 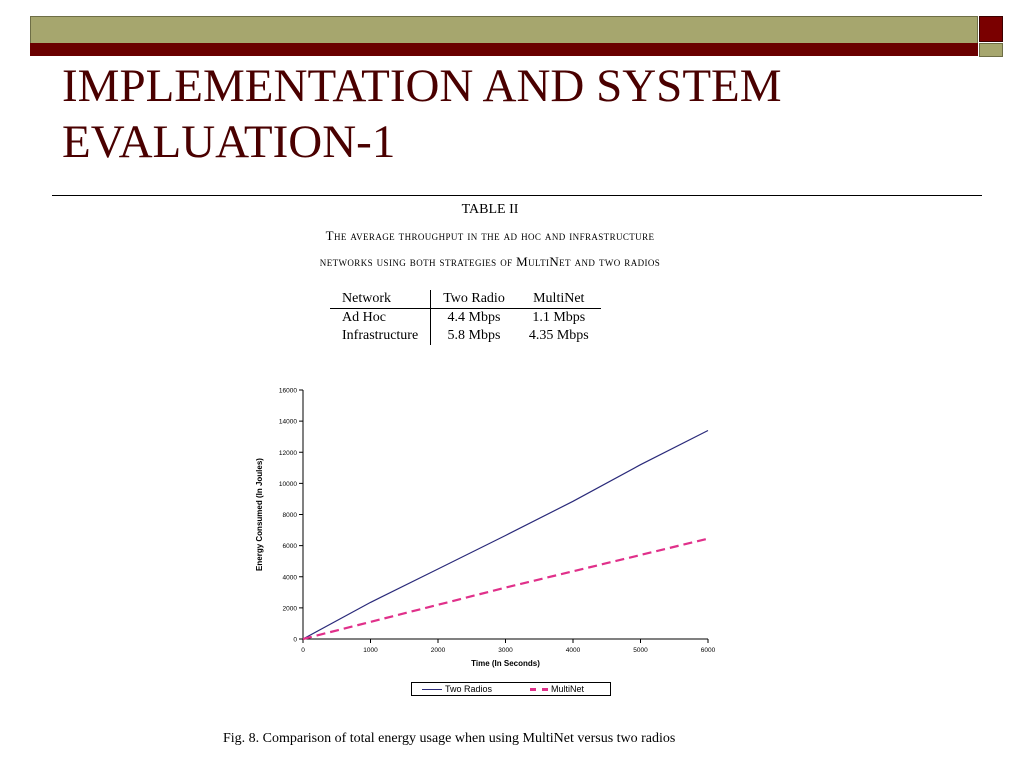 I want to click on header-two-radio: Two Radio, so click(x=473, y=299).